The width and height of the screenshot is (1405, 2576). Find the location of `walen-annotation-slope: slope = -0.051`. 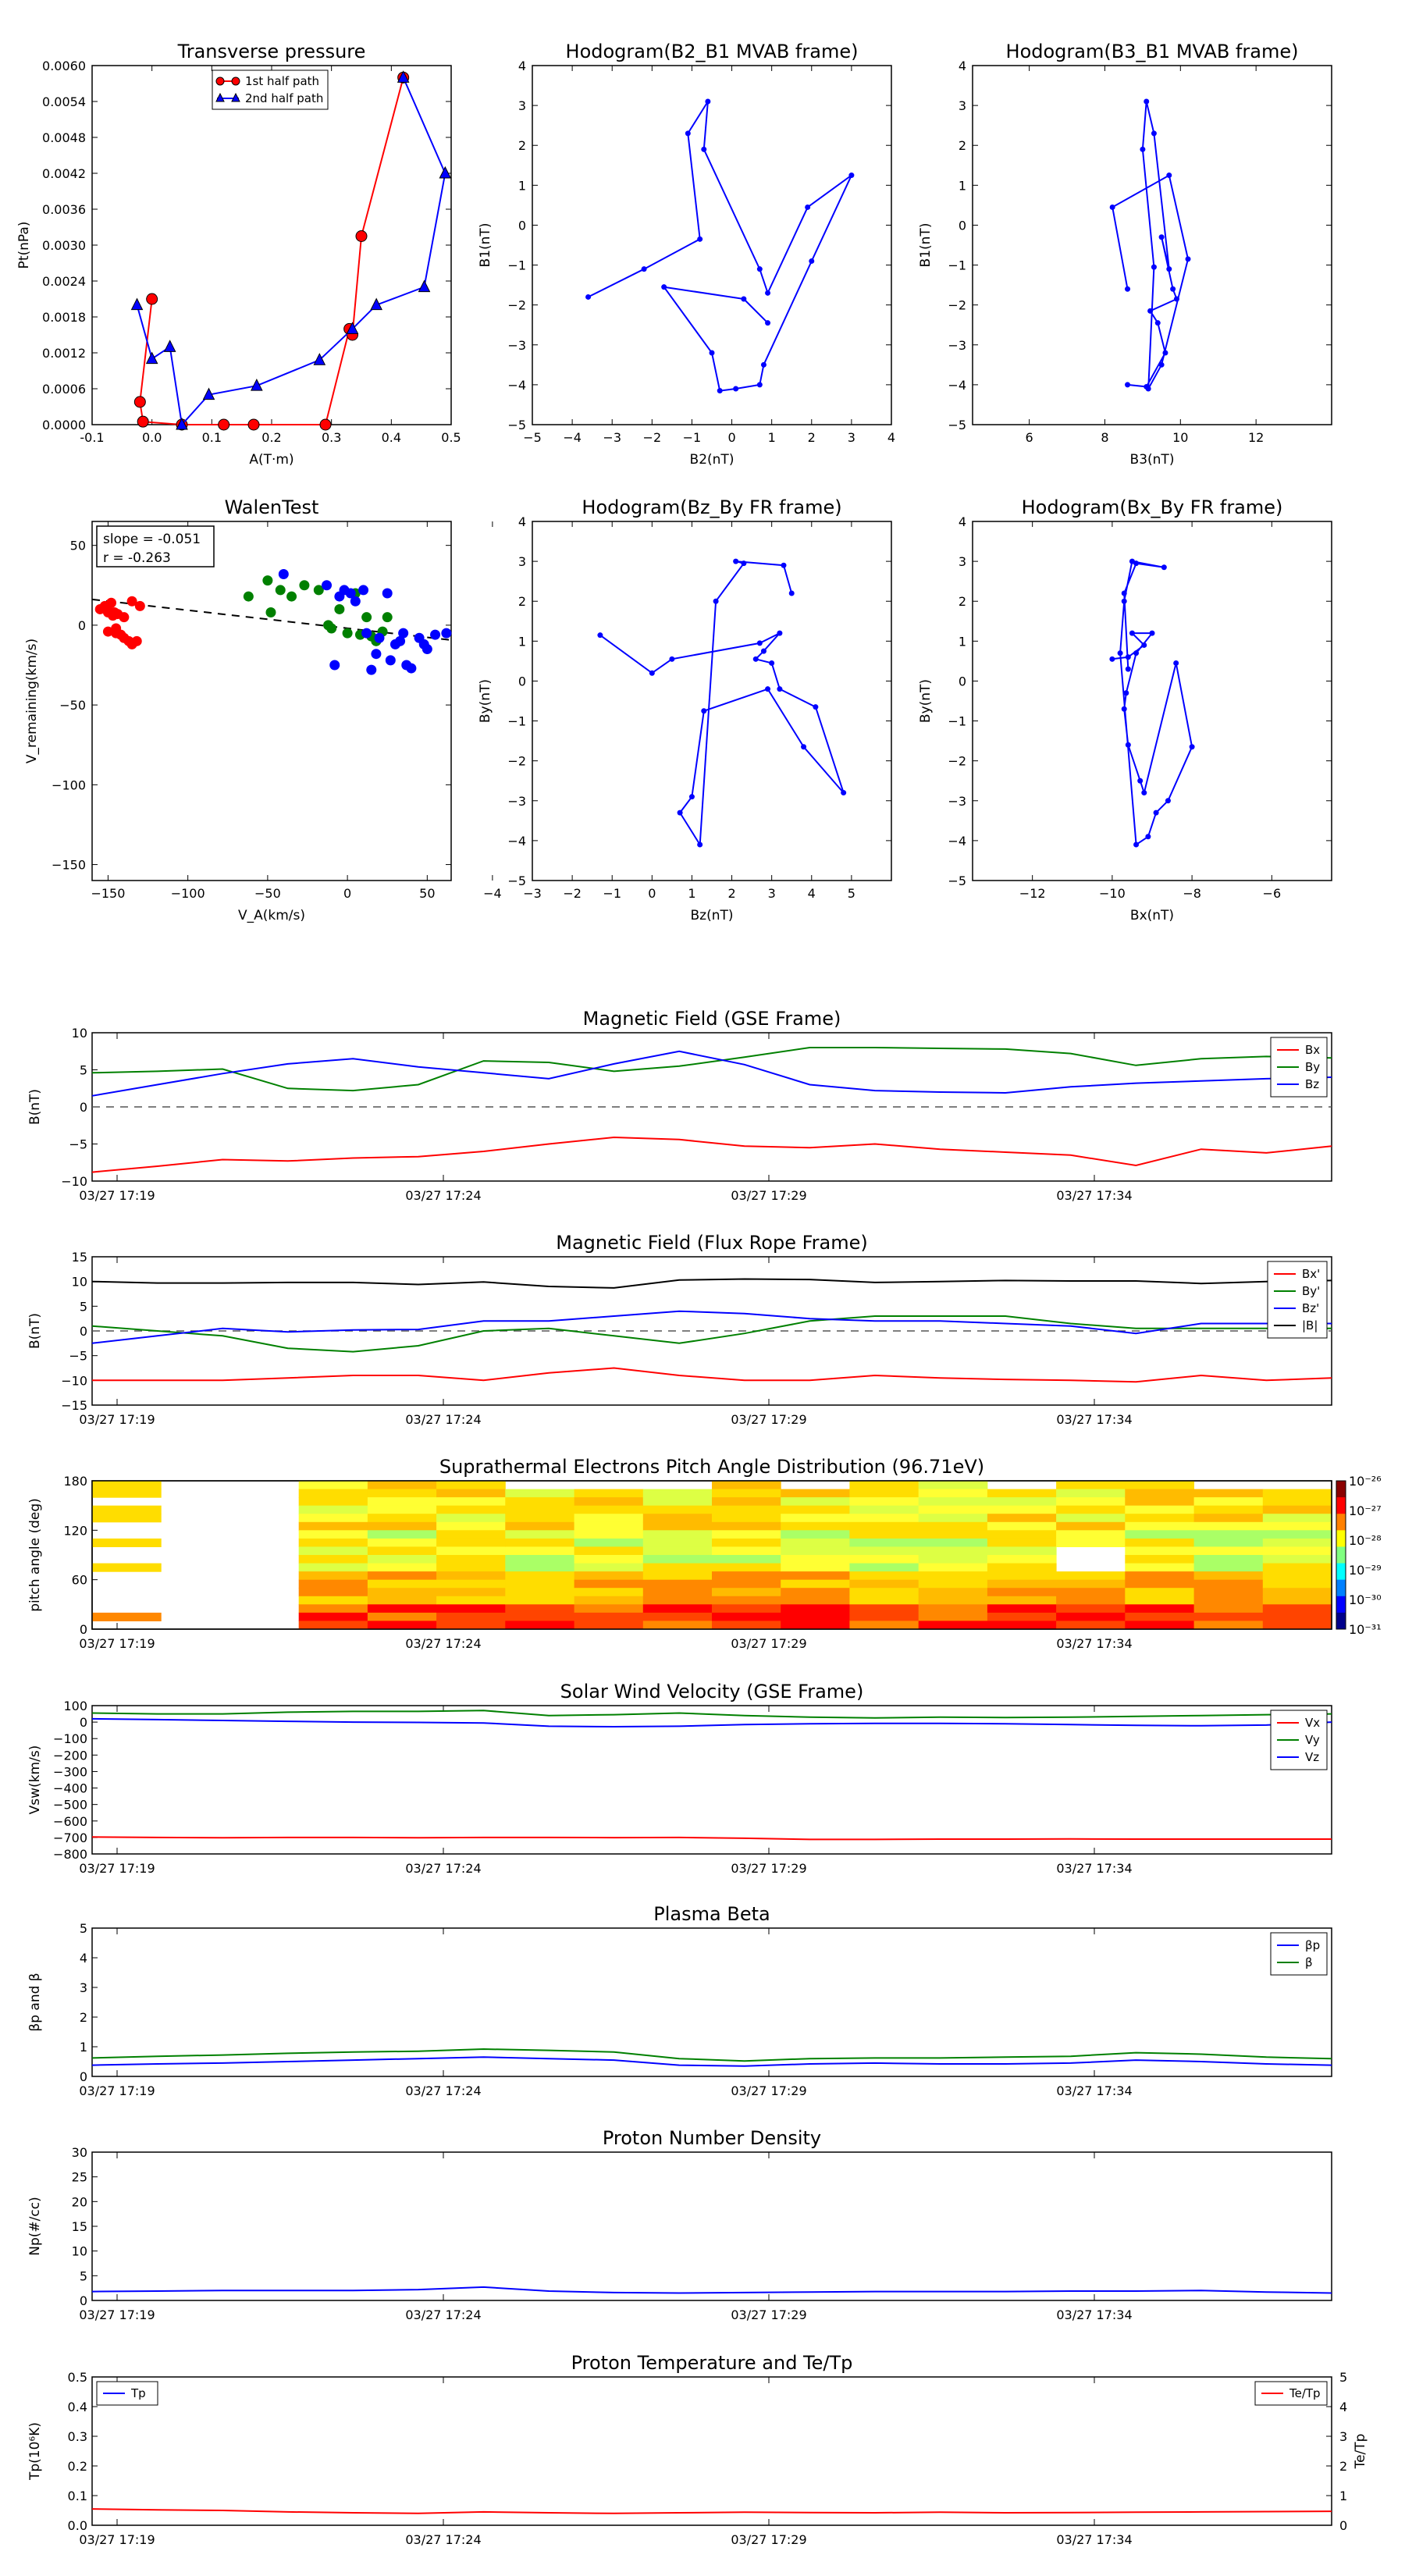

walen-annotation-slope: slope = -0.051 is located at coordinates (152, 539).